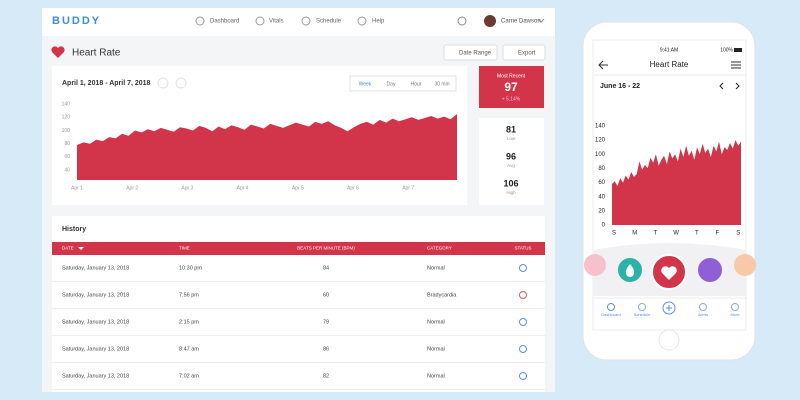 The height and width of the screenshot is (400, 800). Describe the element at coordinates (511, 138) in the screenshot. I see `stat-label: Low` at that location.